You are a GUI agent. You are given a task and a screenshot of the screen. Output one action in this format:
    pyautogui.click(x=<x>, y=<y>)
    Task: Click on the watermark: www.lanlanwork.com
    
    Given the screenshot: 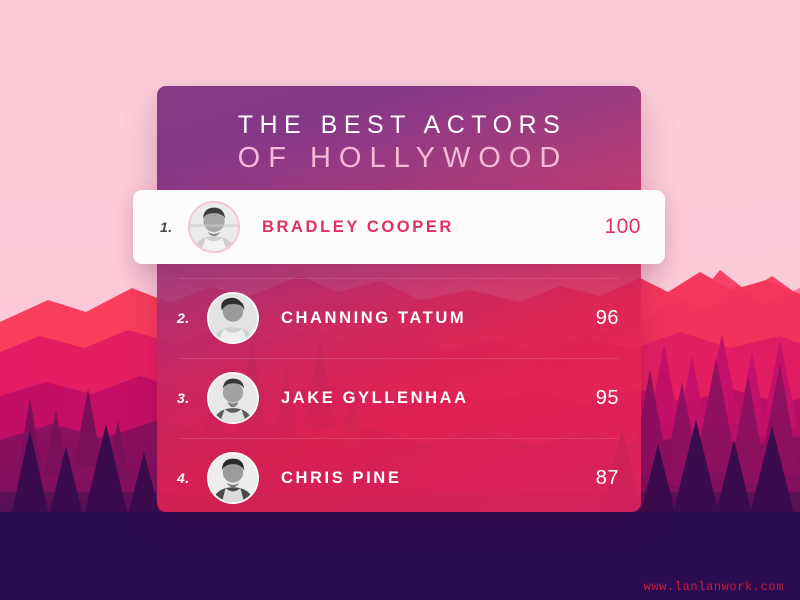 What is the action you would take?
    pyautogui.click(x=713, y=587)
    